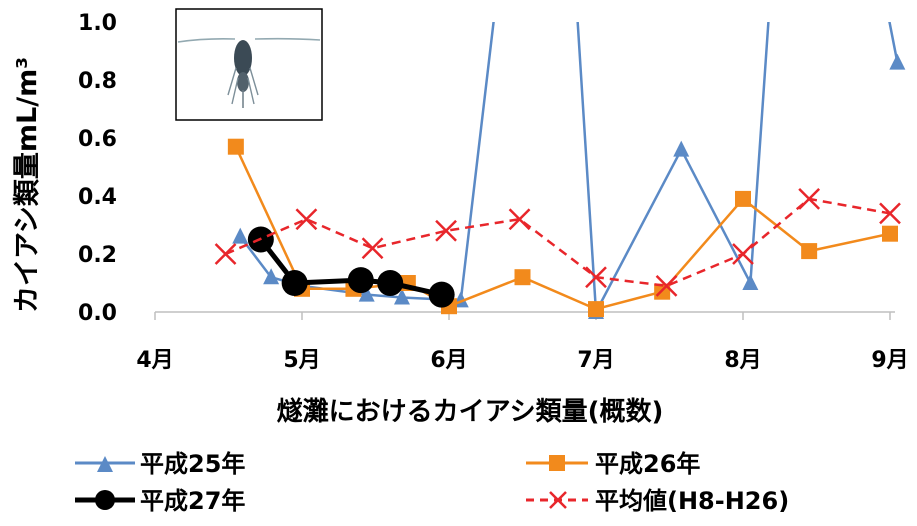 This screenshot has width=917, height=526. What do you see at coordinates (692, 501) in the screenshot?
I see `legend-label-average: 平均値(H8-H26)` at bounding box center [692, 501].